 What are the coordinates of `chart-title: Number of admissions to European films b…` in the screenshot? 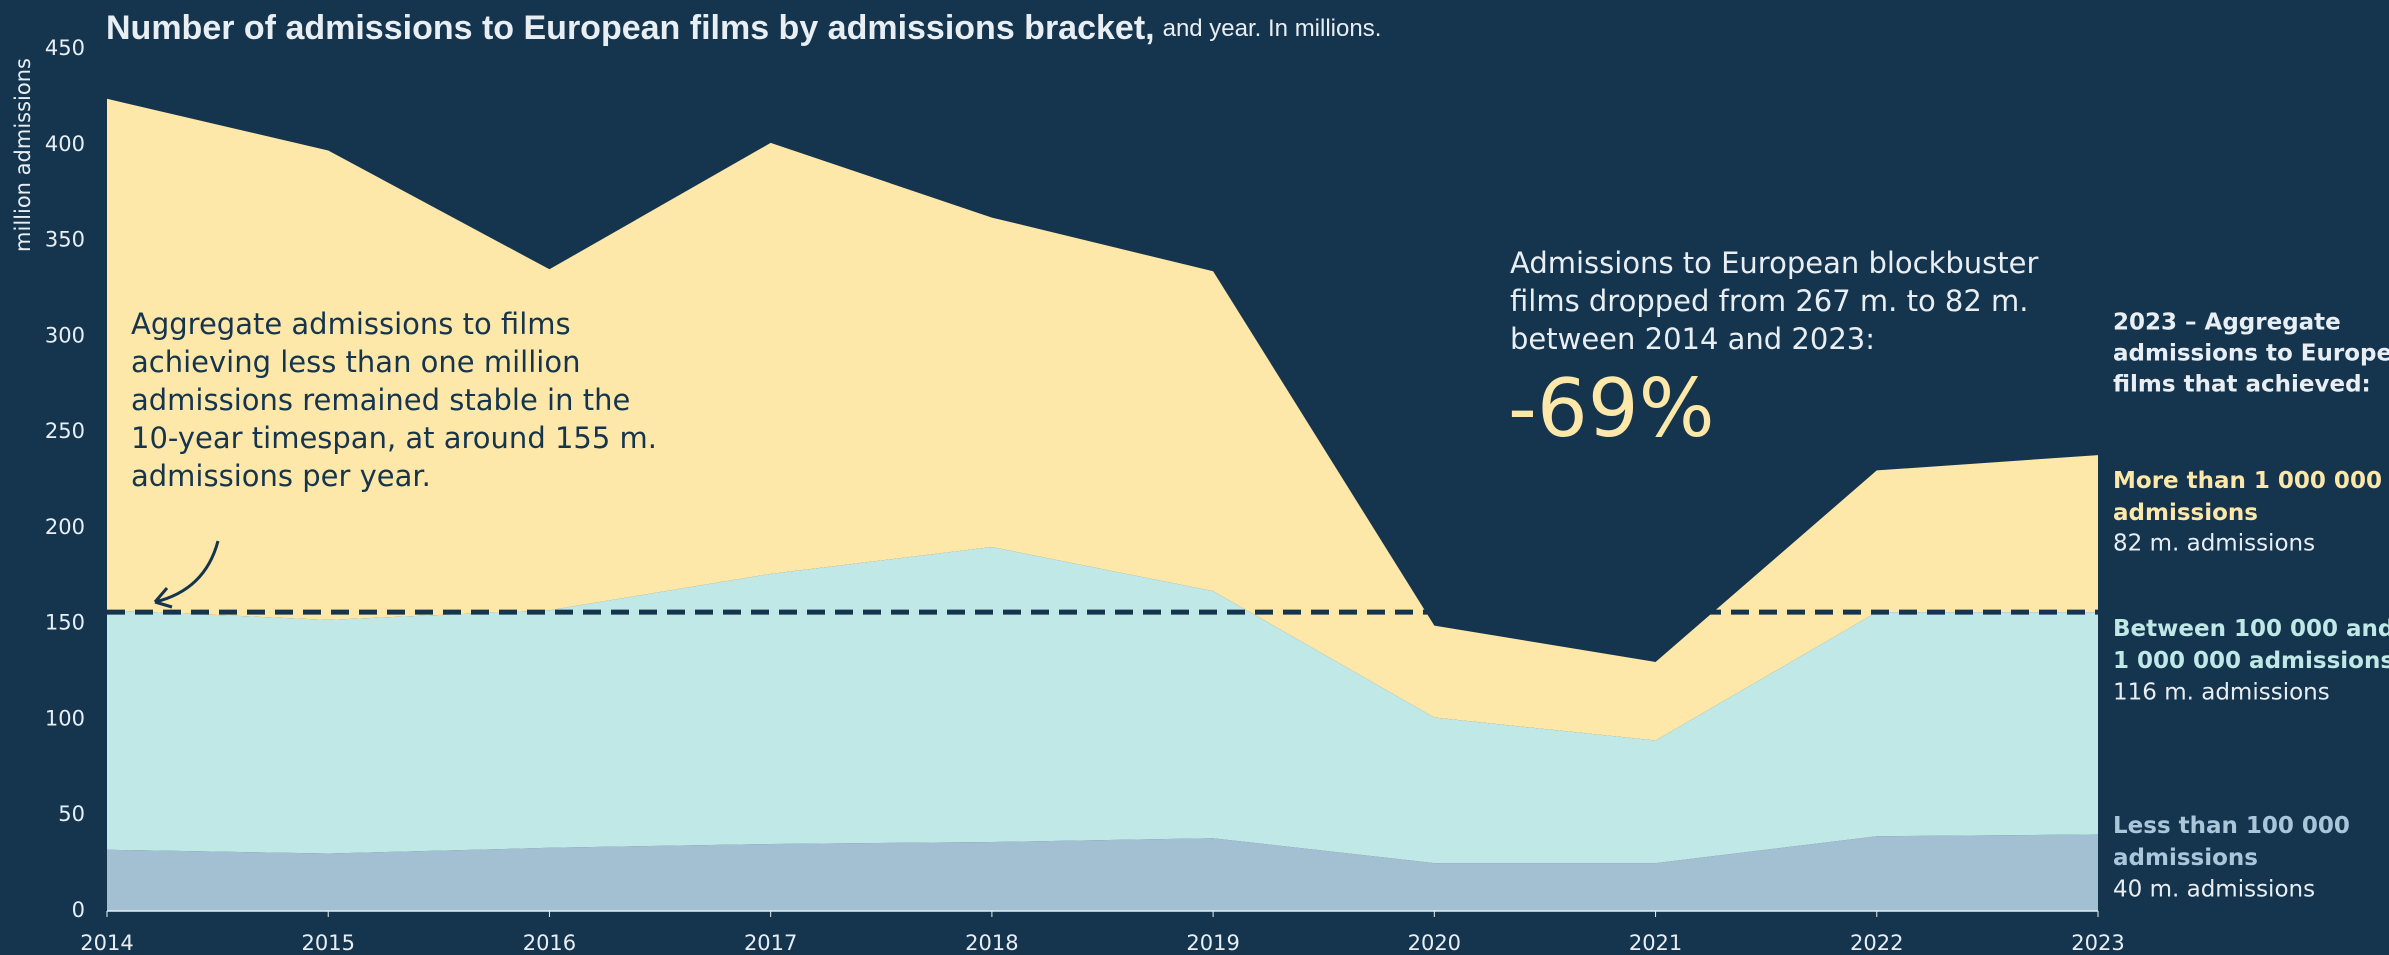 It's located at (743, 28).